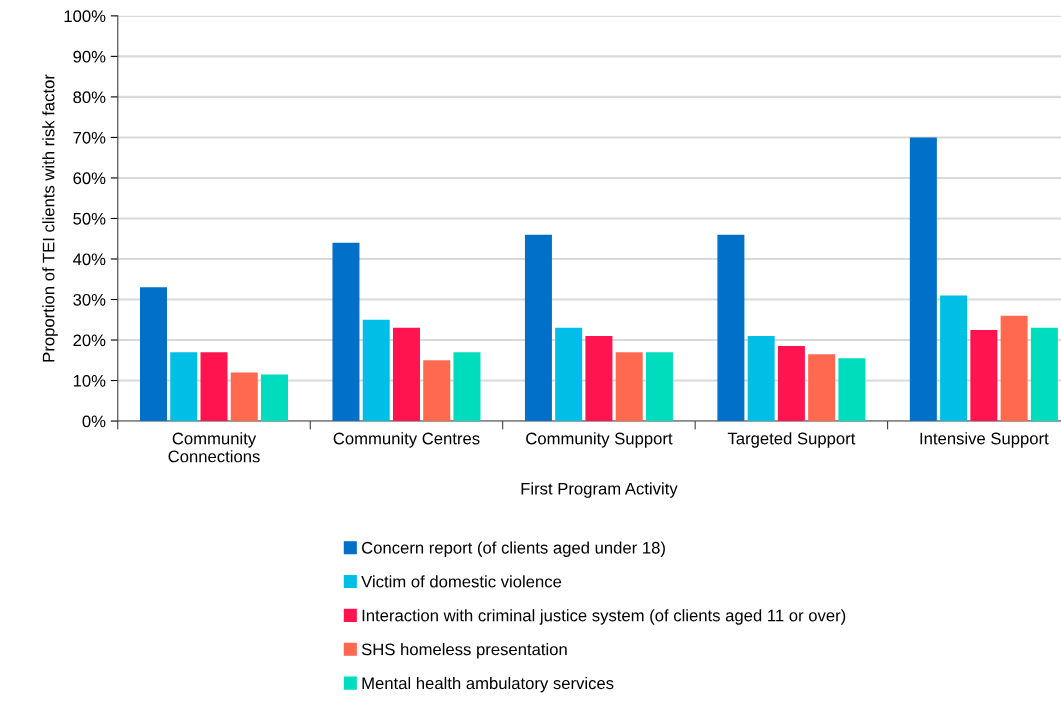 The height and width of the screenshot is (721, 1061). Describe the element at coordinates (89, 299) in the screenshot. I see `y-tick-label: 30%` at that location.